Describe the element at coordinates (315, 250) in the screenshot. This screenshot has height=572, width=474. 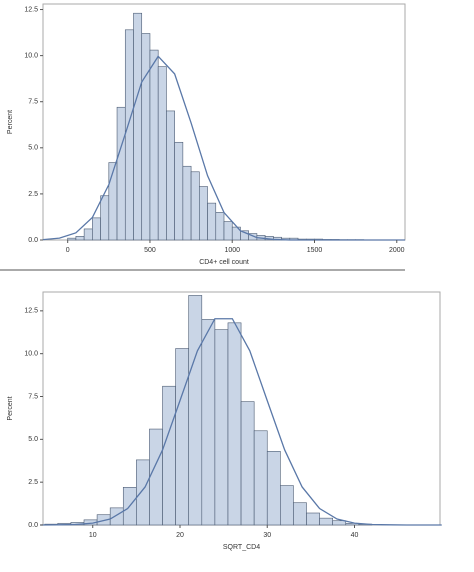
I see `x-tick-label: 1500` at that location.